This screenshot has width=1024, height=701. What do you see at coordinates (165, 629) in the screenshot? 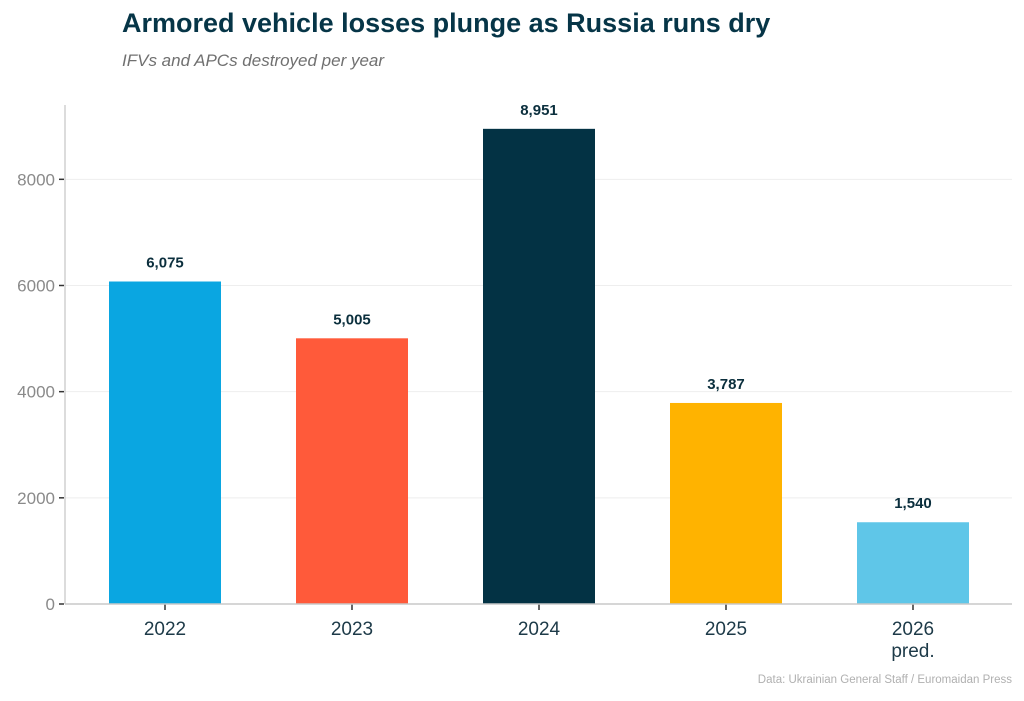
I see `x-tick-label: 2022` at bounding box center [165, 629].